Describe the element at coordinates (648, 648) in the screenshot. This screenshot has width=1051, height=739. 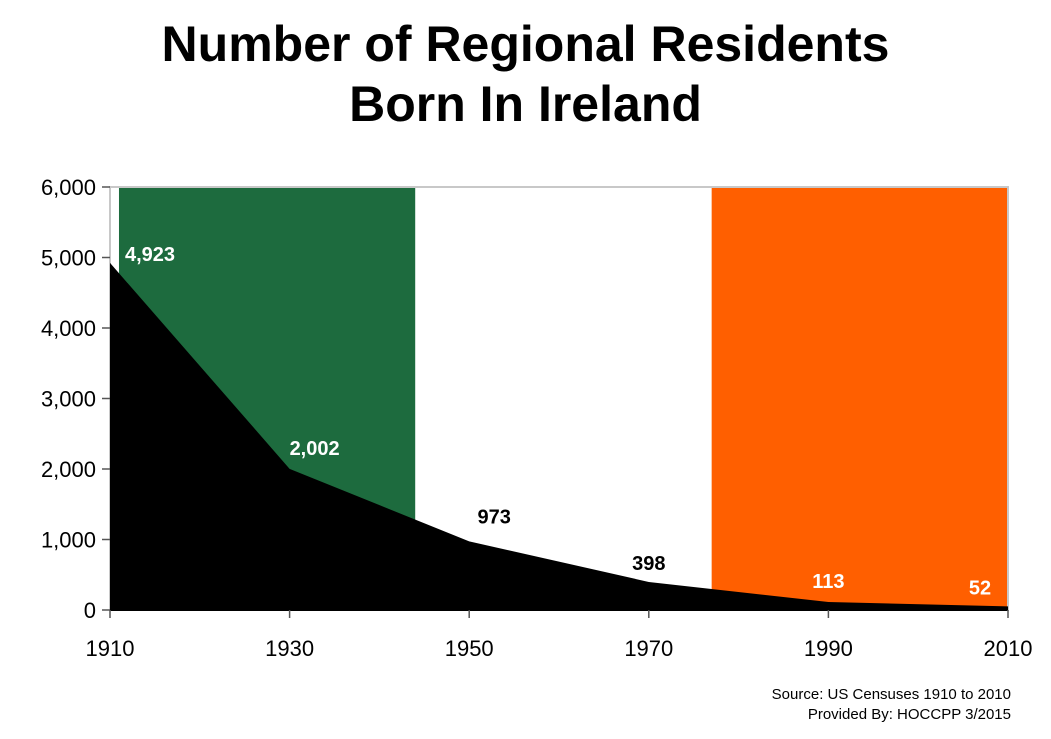
I see `x-tick-label: 1970` at that location.